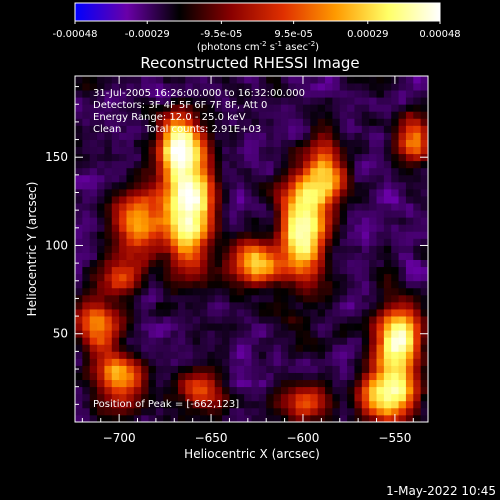  What do you see at coordinates (56, 157) in the screenshot?
I see `y-tick-label: 150` at bounding box center [56, 157].